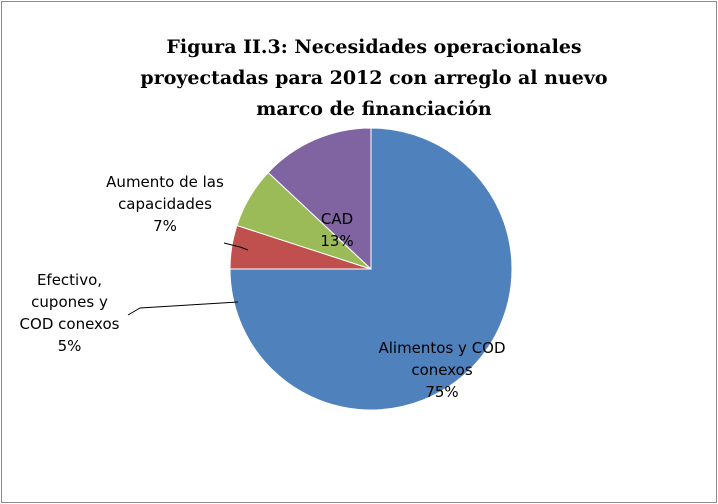 This screenshot has height=504, width=718. What do you see at coordinates (442, 392) in the screenshot?
I see `value-label: 75%` at bounding box center [442, 392].